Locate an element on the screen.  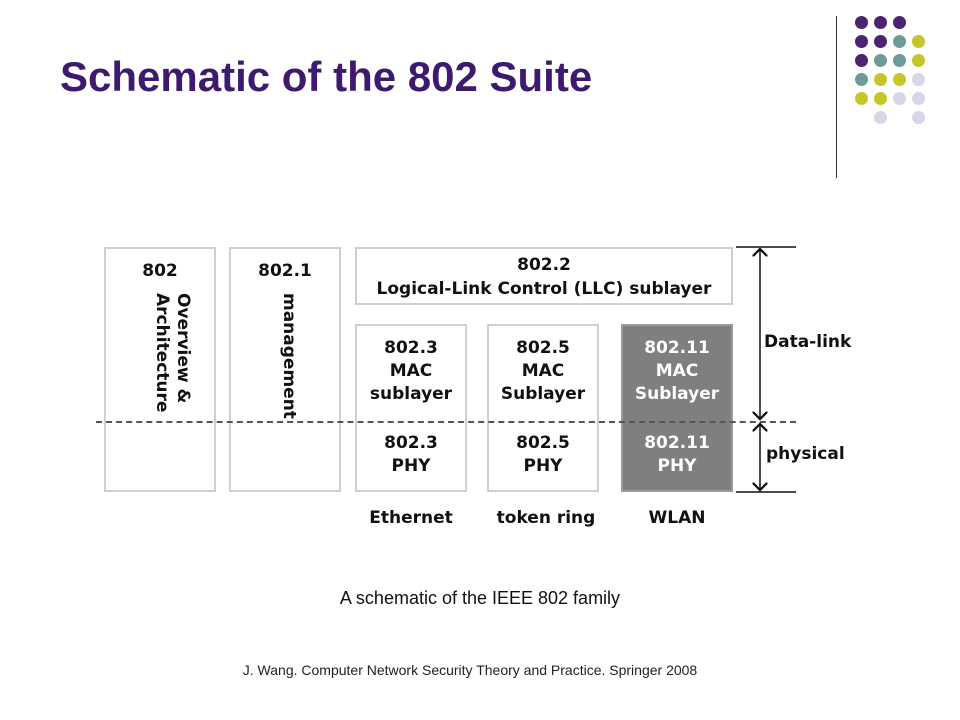
box-8021-management: 802.1 management is located at coordinates (285, 369).